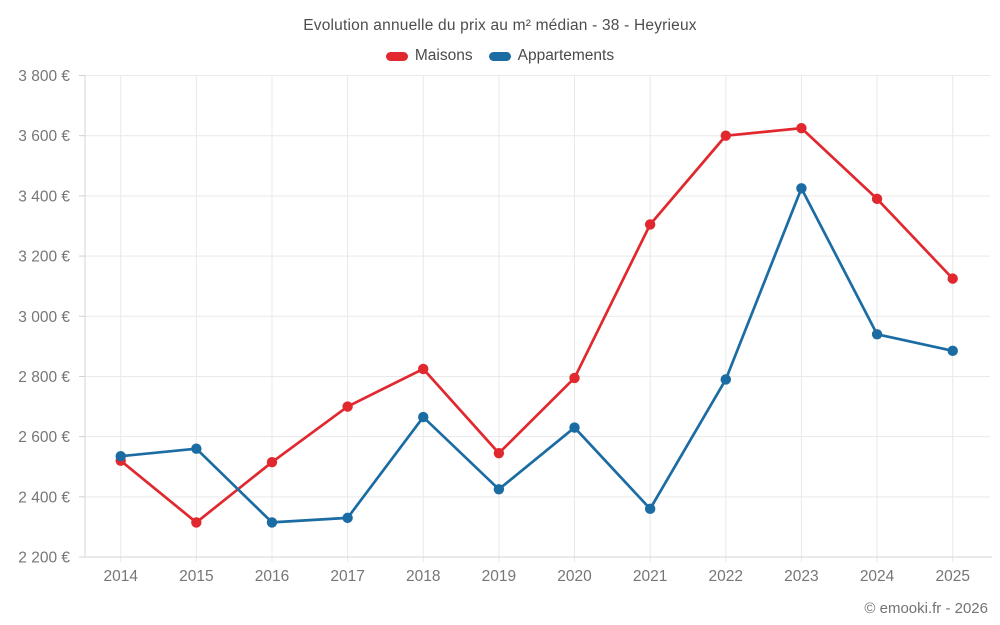  I want to click on legend-label: Appartements, so click(566, 55).